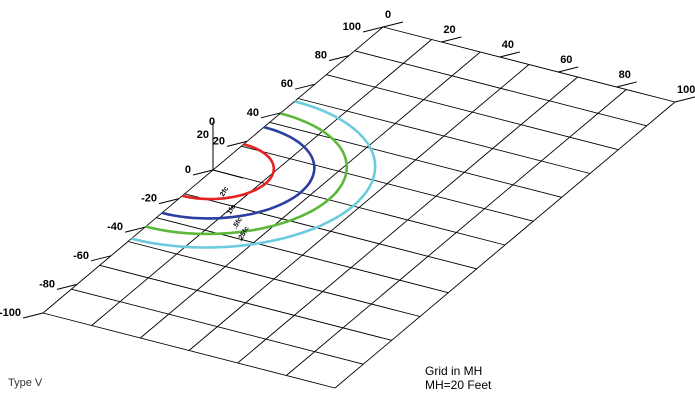 The height and width of the screenshot is (394, 695). Describe the element at coordinates (352, 27) in the screenshot. I see `y-tick-label: 100` at that location.